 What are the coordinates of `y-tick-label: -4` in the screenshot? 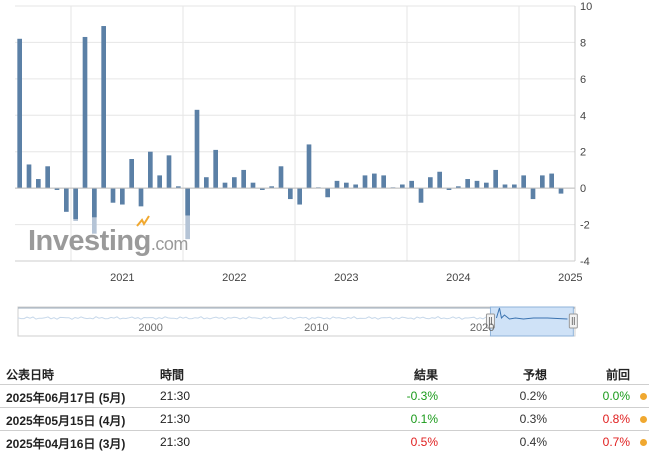 It's located at (585, 262).